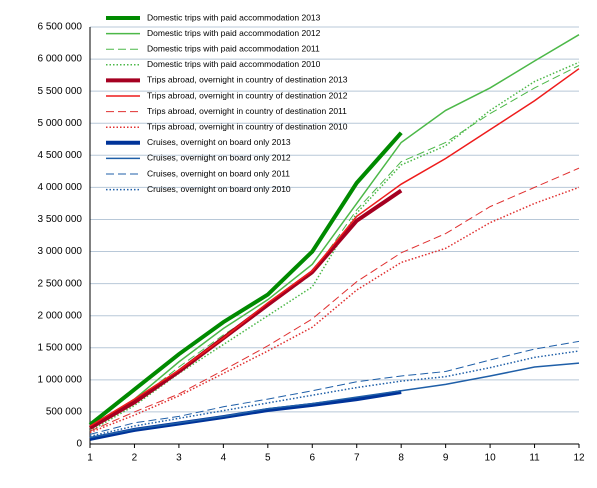  Describe the element at coordinates (312, 458) in the screenshot. I see `x-tick-label: 6` at that location.